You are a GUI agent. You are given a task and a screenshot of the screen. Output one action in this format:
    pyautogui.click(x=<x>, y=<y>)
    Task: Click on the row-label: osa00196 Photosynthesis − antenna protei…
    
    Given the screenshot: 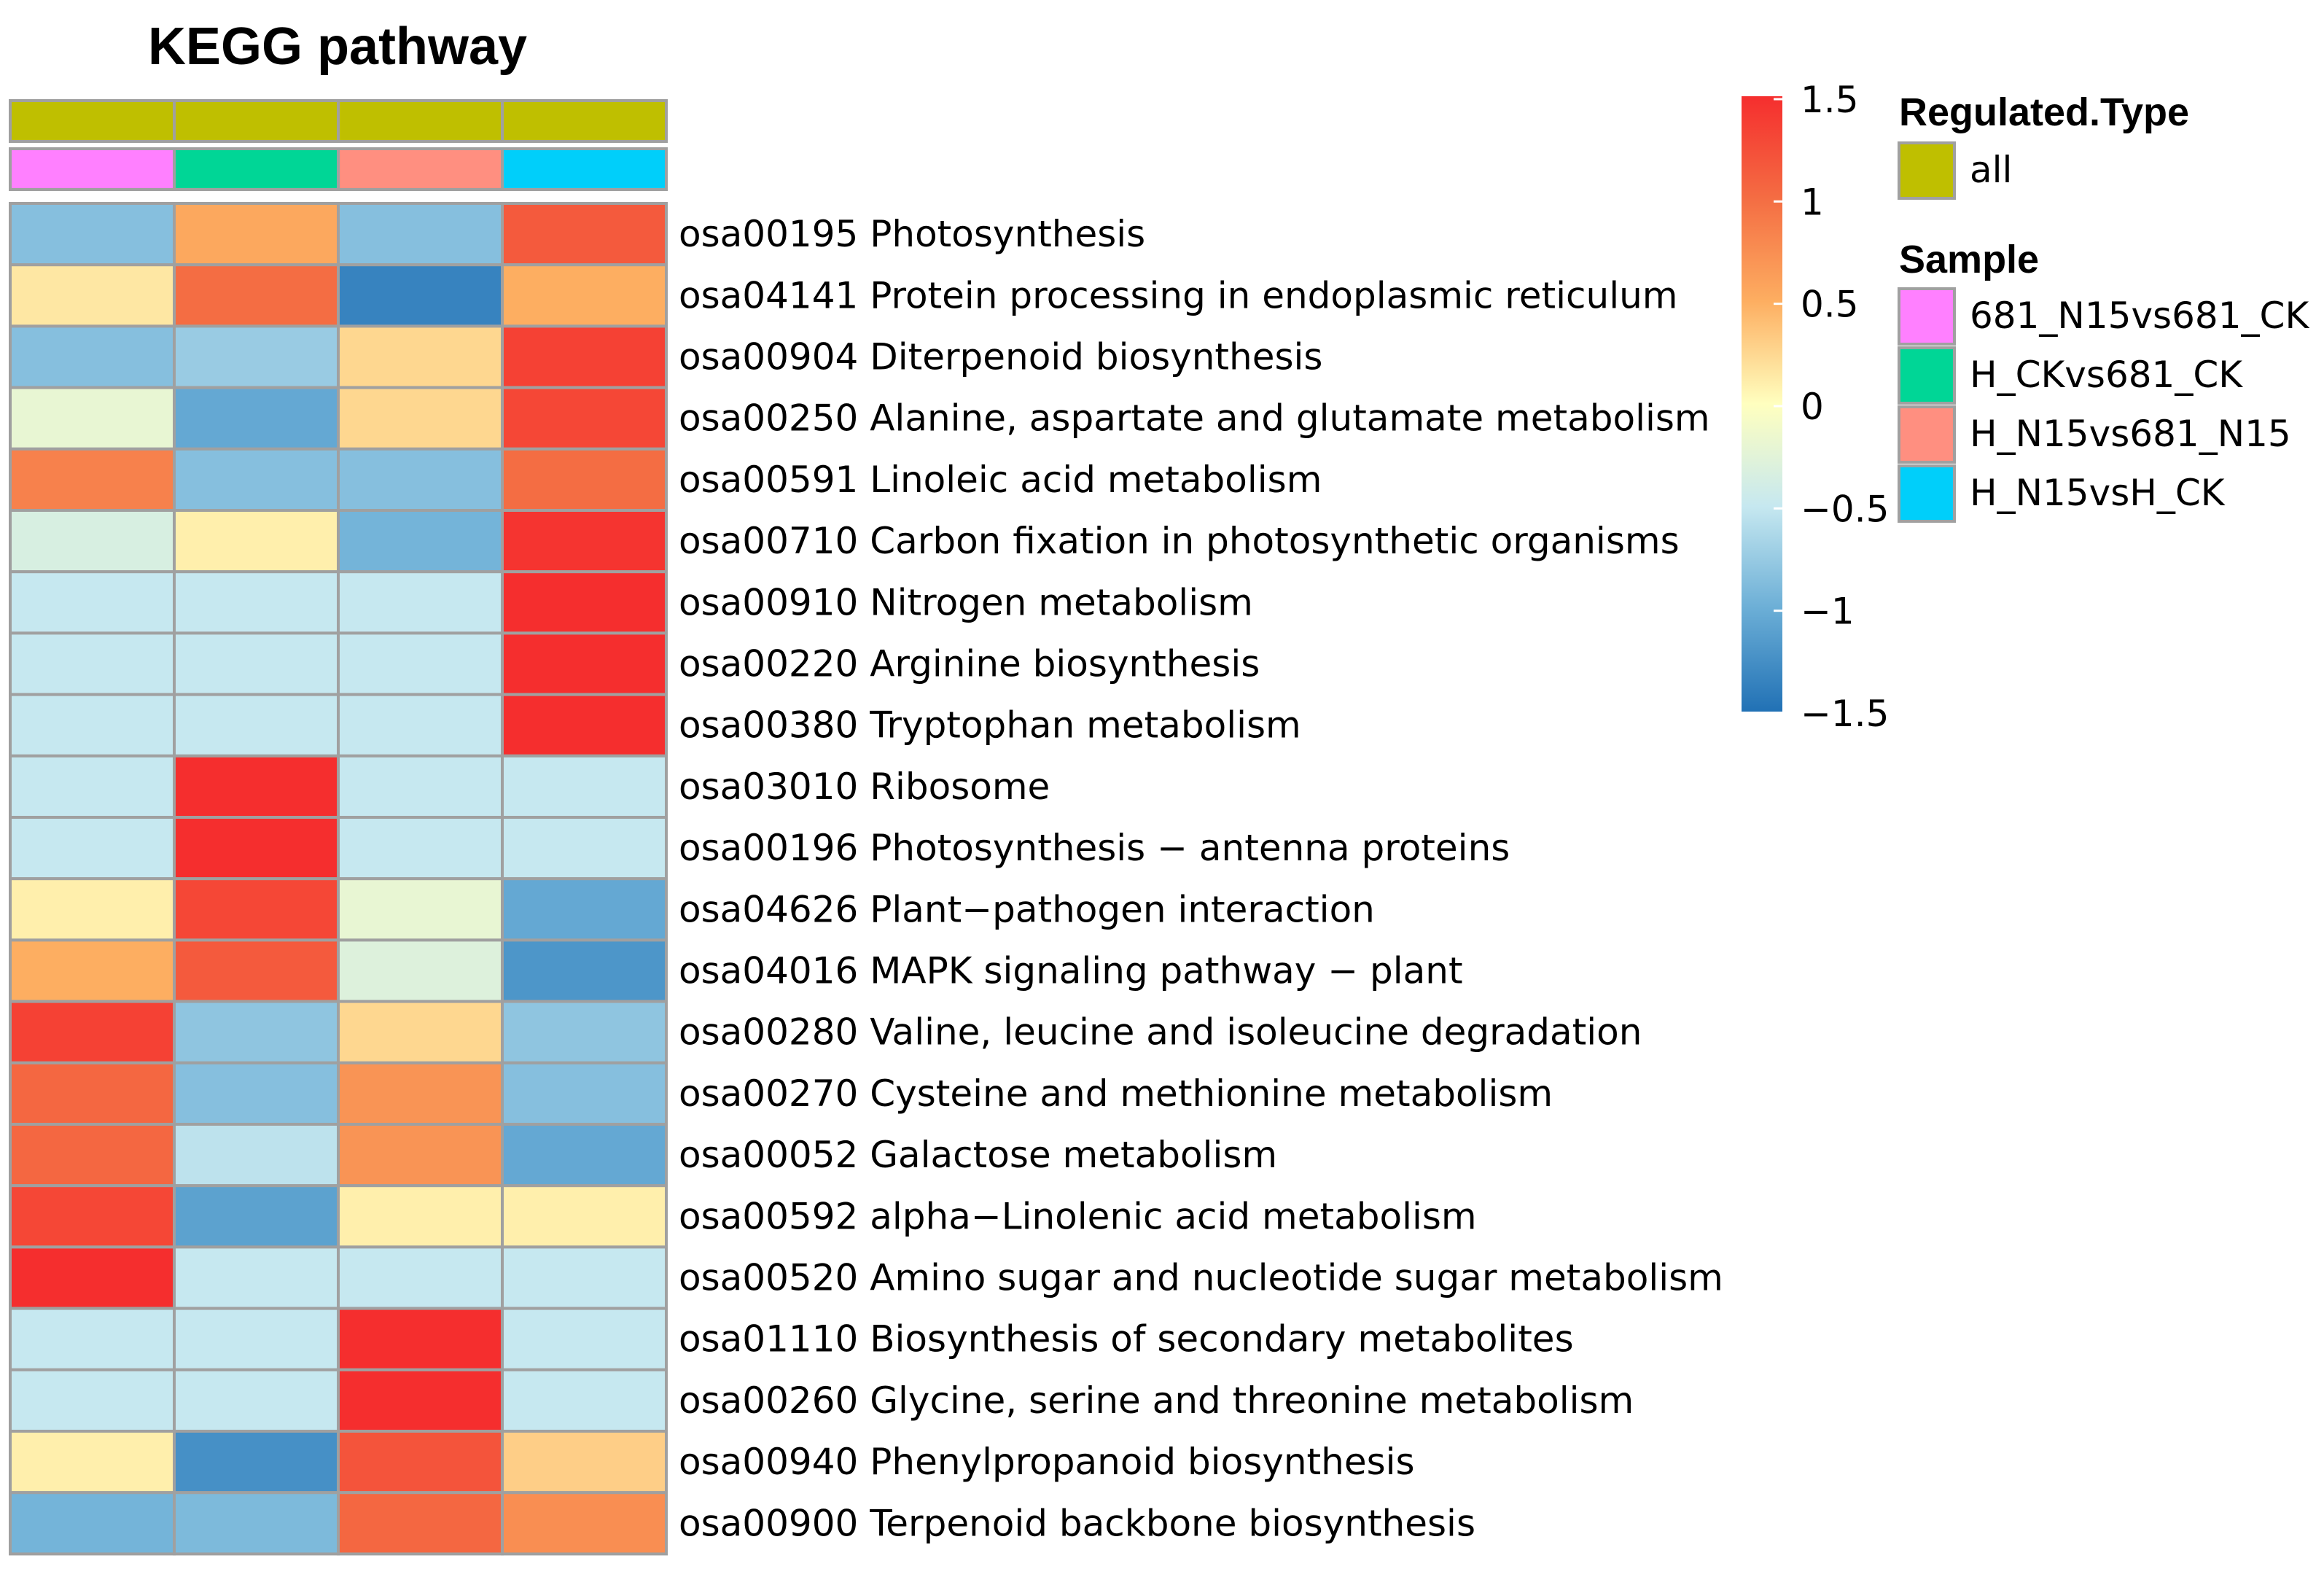 What is the action you would take?
    pyautogui.click(x=1094, y=848)
    